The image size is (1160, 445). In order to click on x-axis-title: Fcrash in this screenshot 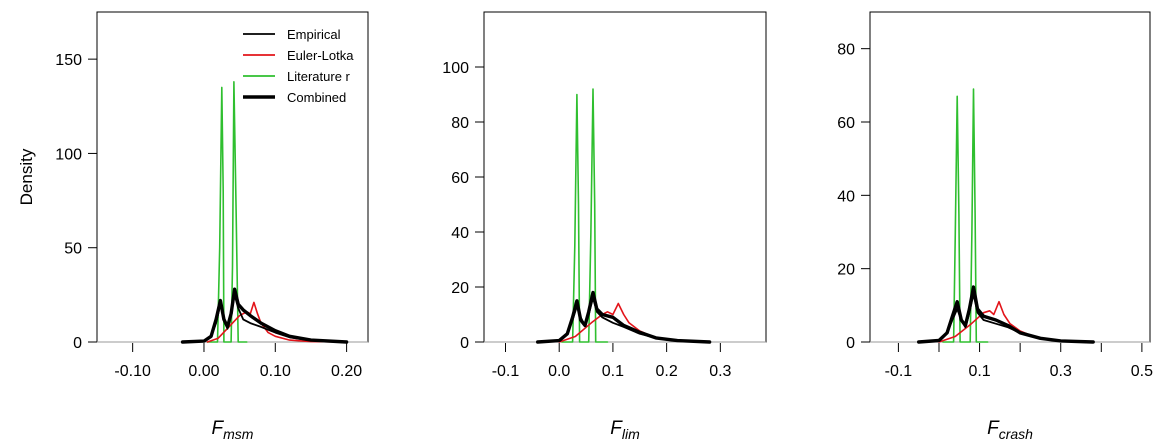, I will do `click(1010, 430)`.